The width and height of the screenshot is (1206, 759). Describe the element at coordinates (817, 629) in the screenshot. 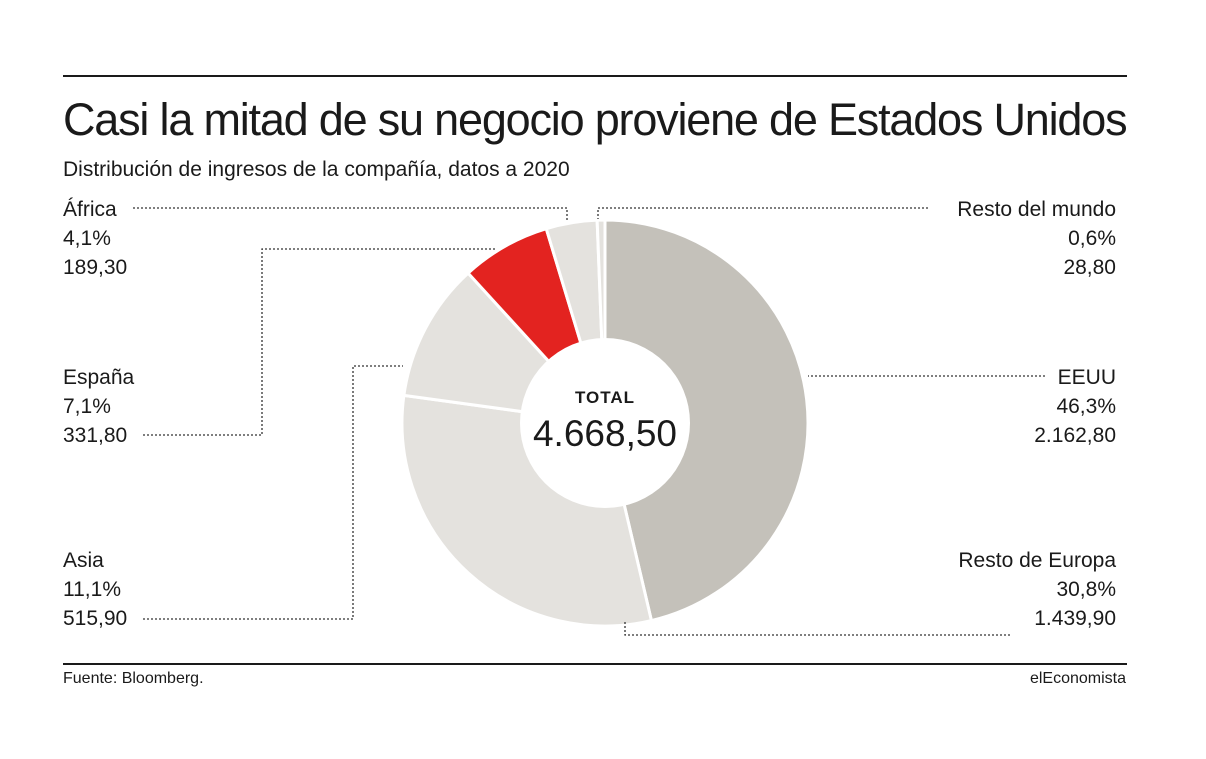

I see `leader-resto-europa` at that location.